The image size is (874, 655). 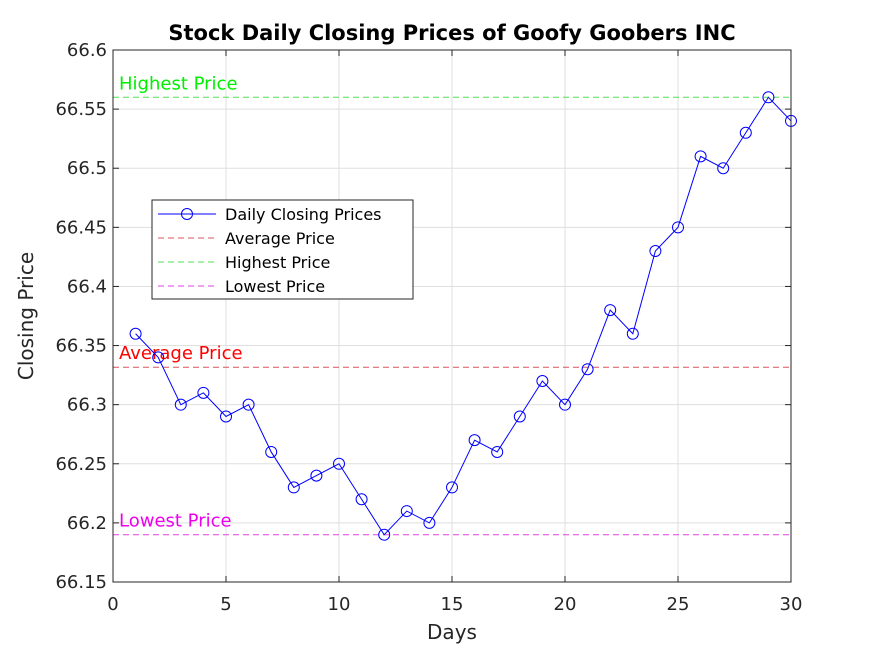 I want to click on y-tick-label: 66.3, so click(x=87, y=405).